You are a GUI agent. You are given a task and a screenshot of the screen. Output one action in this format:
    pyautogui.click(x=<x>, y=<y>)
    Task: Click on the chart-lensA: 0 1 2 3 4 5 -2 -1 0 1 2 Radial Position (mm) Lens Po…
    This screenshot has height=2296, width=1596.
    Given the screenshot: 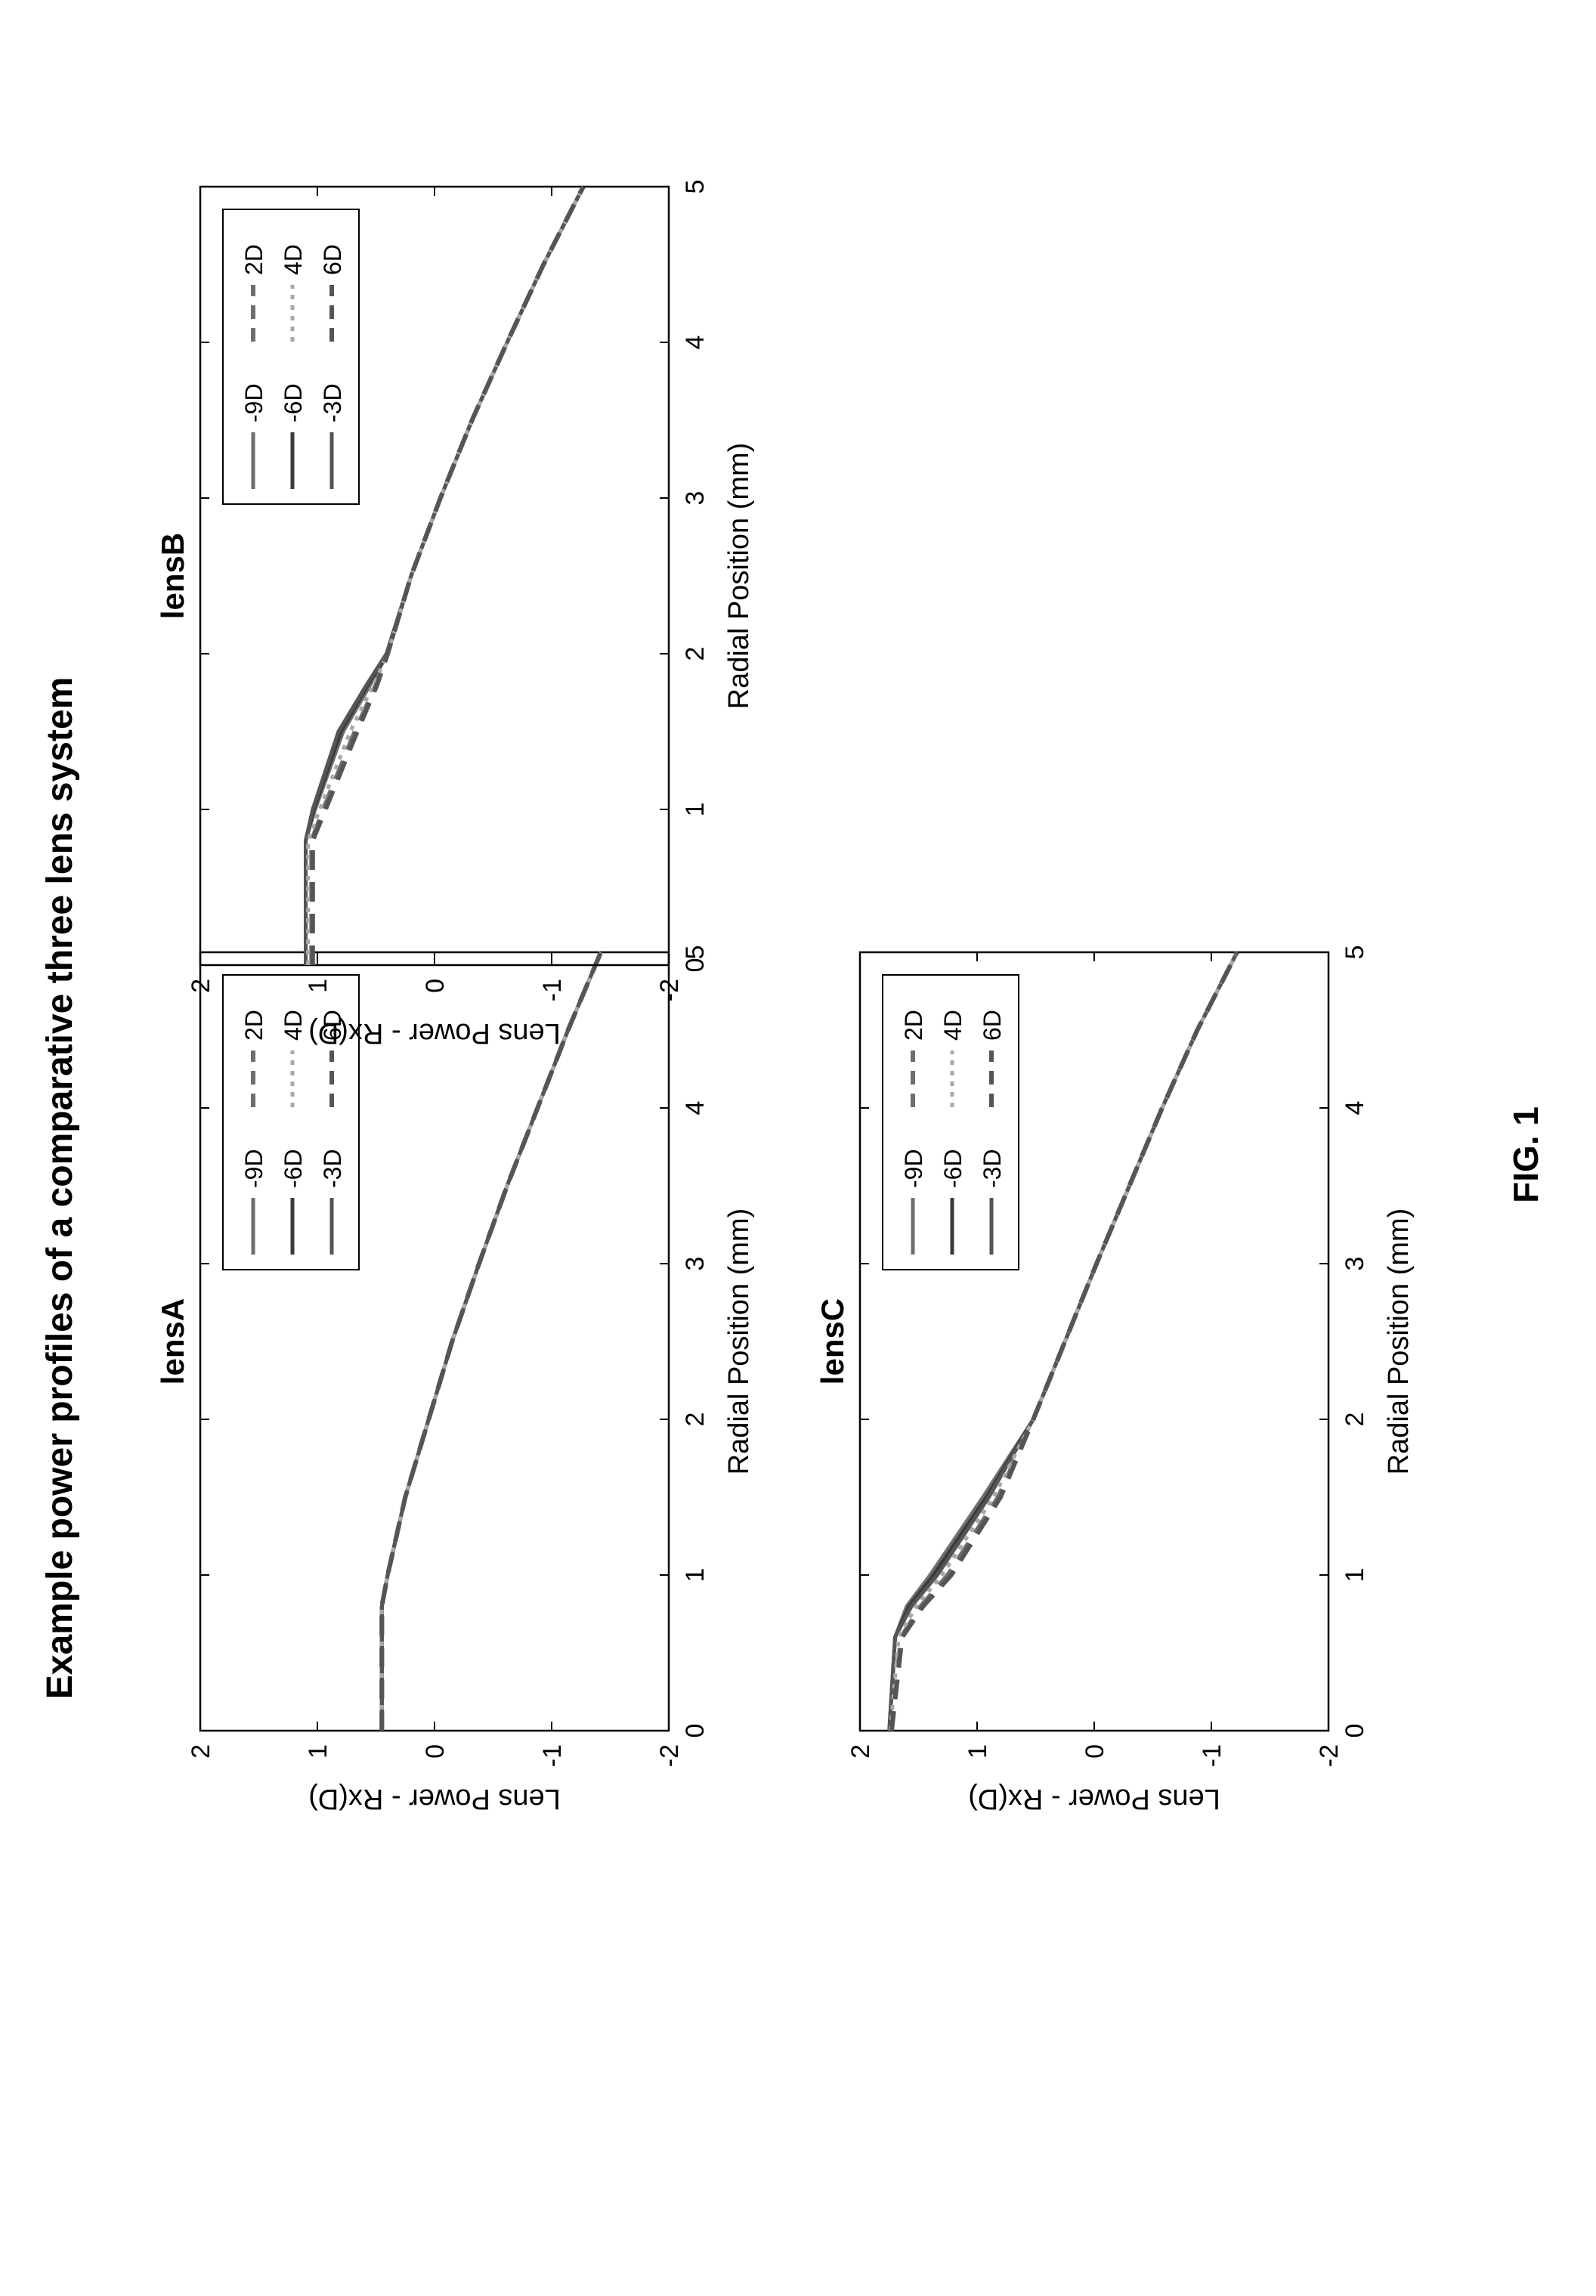 What is the action you would take?
    pyautogui.click(x=455, y=1380)
    